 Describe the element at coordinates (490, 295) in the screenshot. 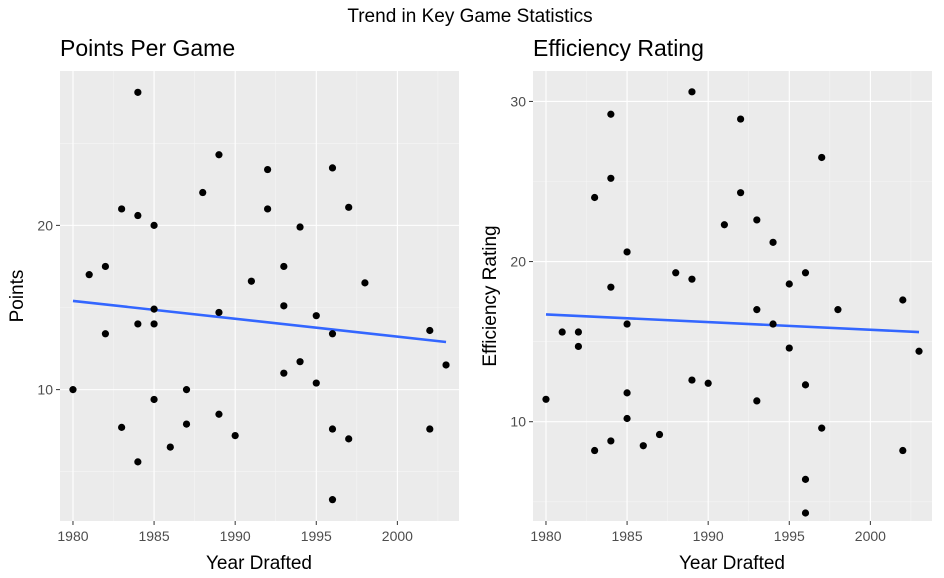

I see `y-axis-title: Efficiency Rating` at that location.